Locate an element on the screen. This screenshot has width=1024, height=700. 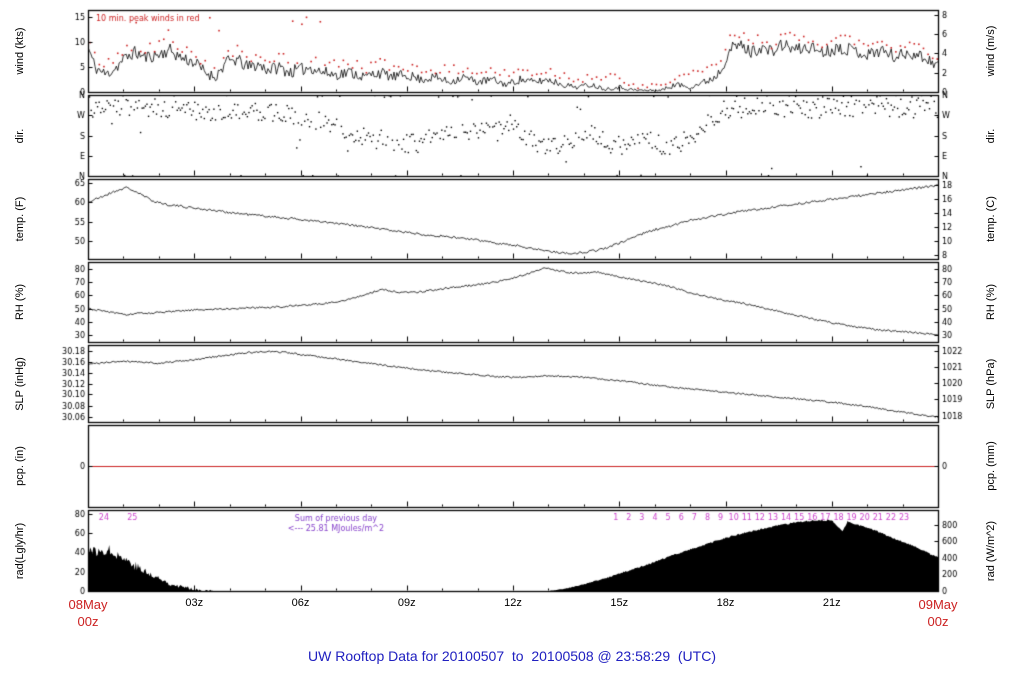
ylabel-left-pcp: pcp. (in) is located at coordinates (20, 466).